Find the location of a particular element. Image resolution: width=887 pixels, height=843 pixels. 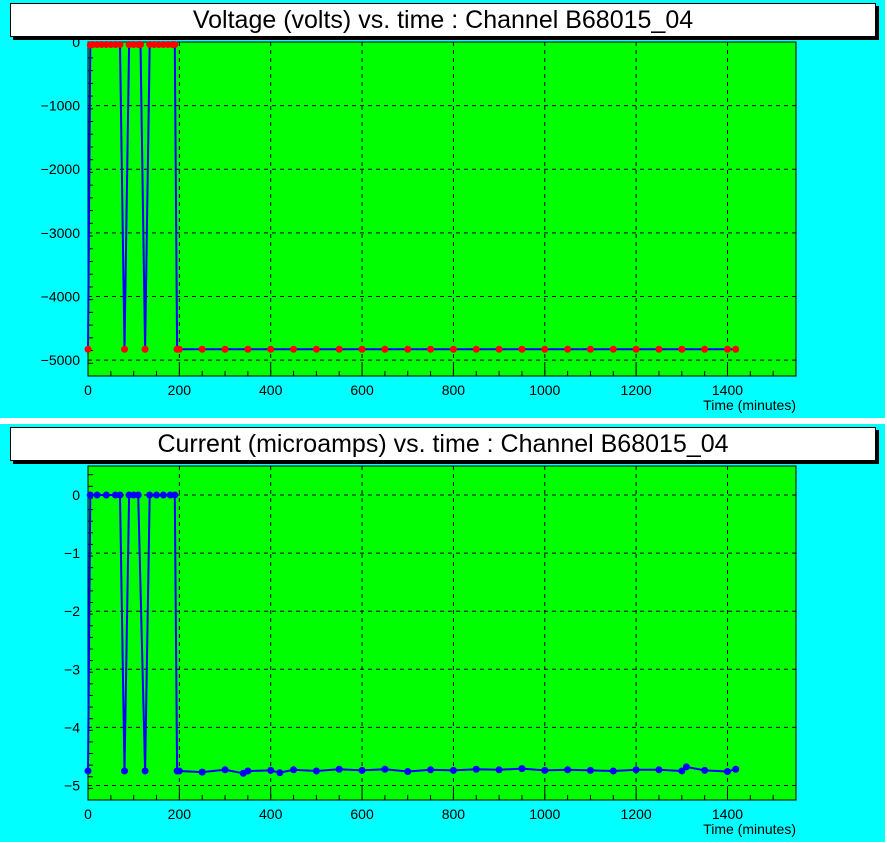

y-tick-label: −2000 is located at coordinates (61, 169).